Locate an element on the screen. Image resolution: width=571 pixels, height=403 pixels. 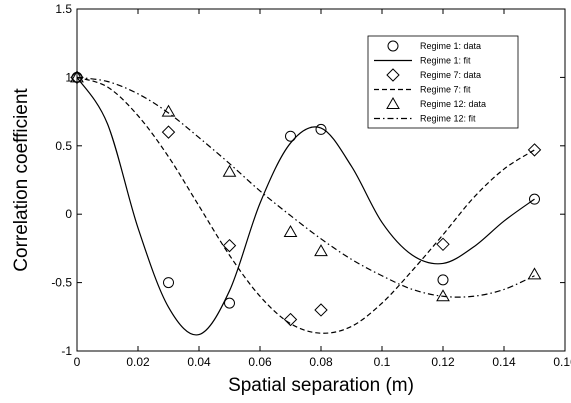
legend-marker-regime-1-data is located at coordinates (393, 46).